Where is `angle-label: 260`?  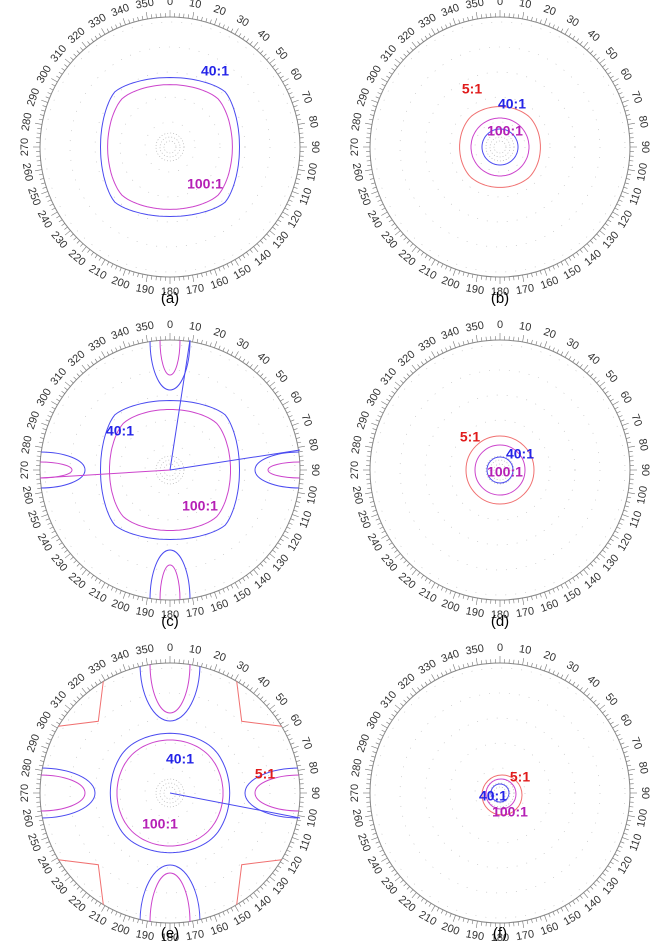 angle-label: 260 is located at coordinates (357, 818).